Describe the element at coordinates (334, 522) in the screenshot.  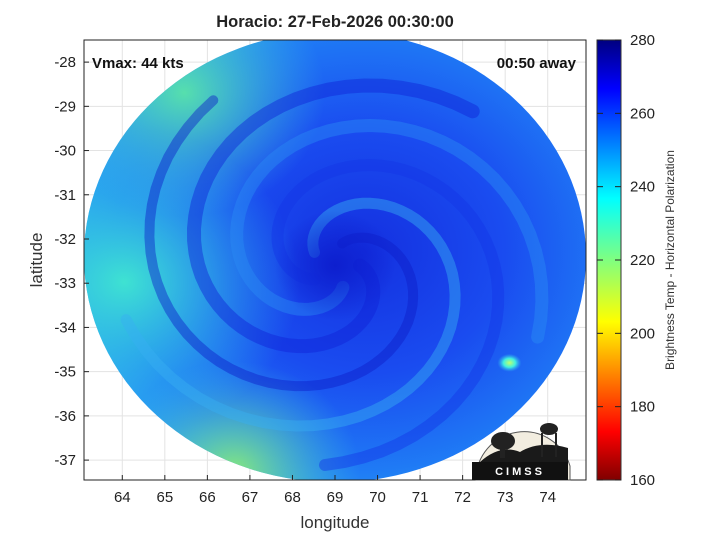
I see `x-axis-title: longitude` at that location.